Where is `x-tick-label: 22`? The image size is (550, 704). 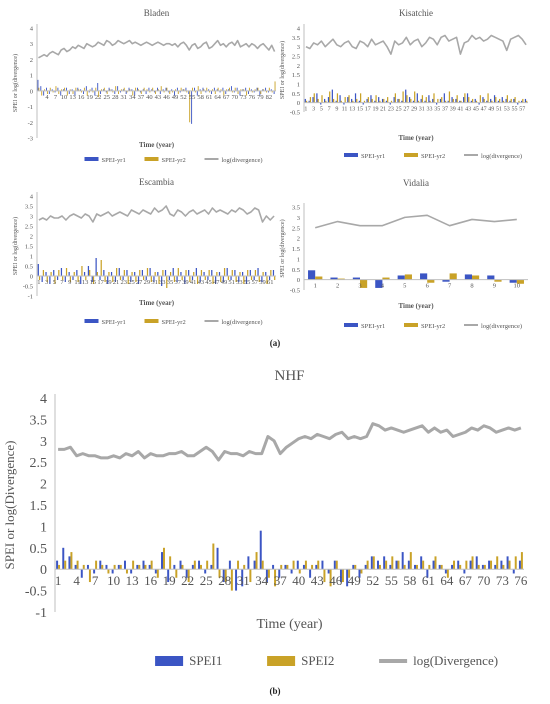
x-tick-label: 22 is located at coordinates (187, 580).